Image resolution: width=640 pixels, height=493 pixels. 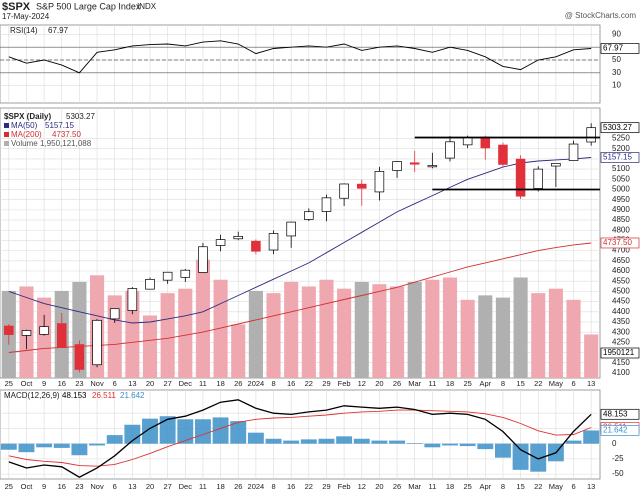 I want to click on x-tick-label: 11, so click(x=432, y=383).